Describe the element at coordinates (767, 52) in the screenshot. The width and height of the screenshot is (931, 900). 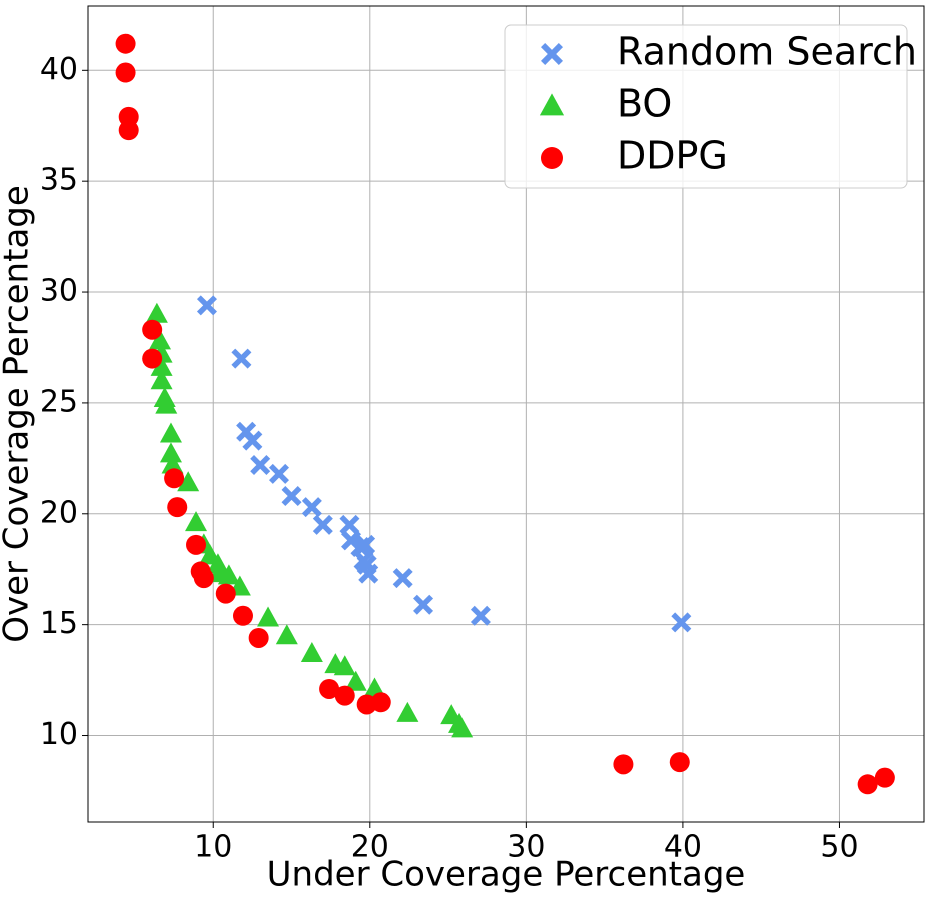
I see `legend-label: Random Search` at that location.